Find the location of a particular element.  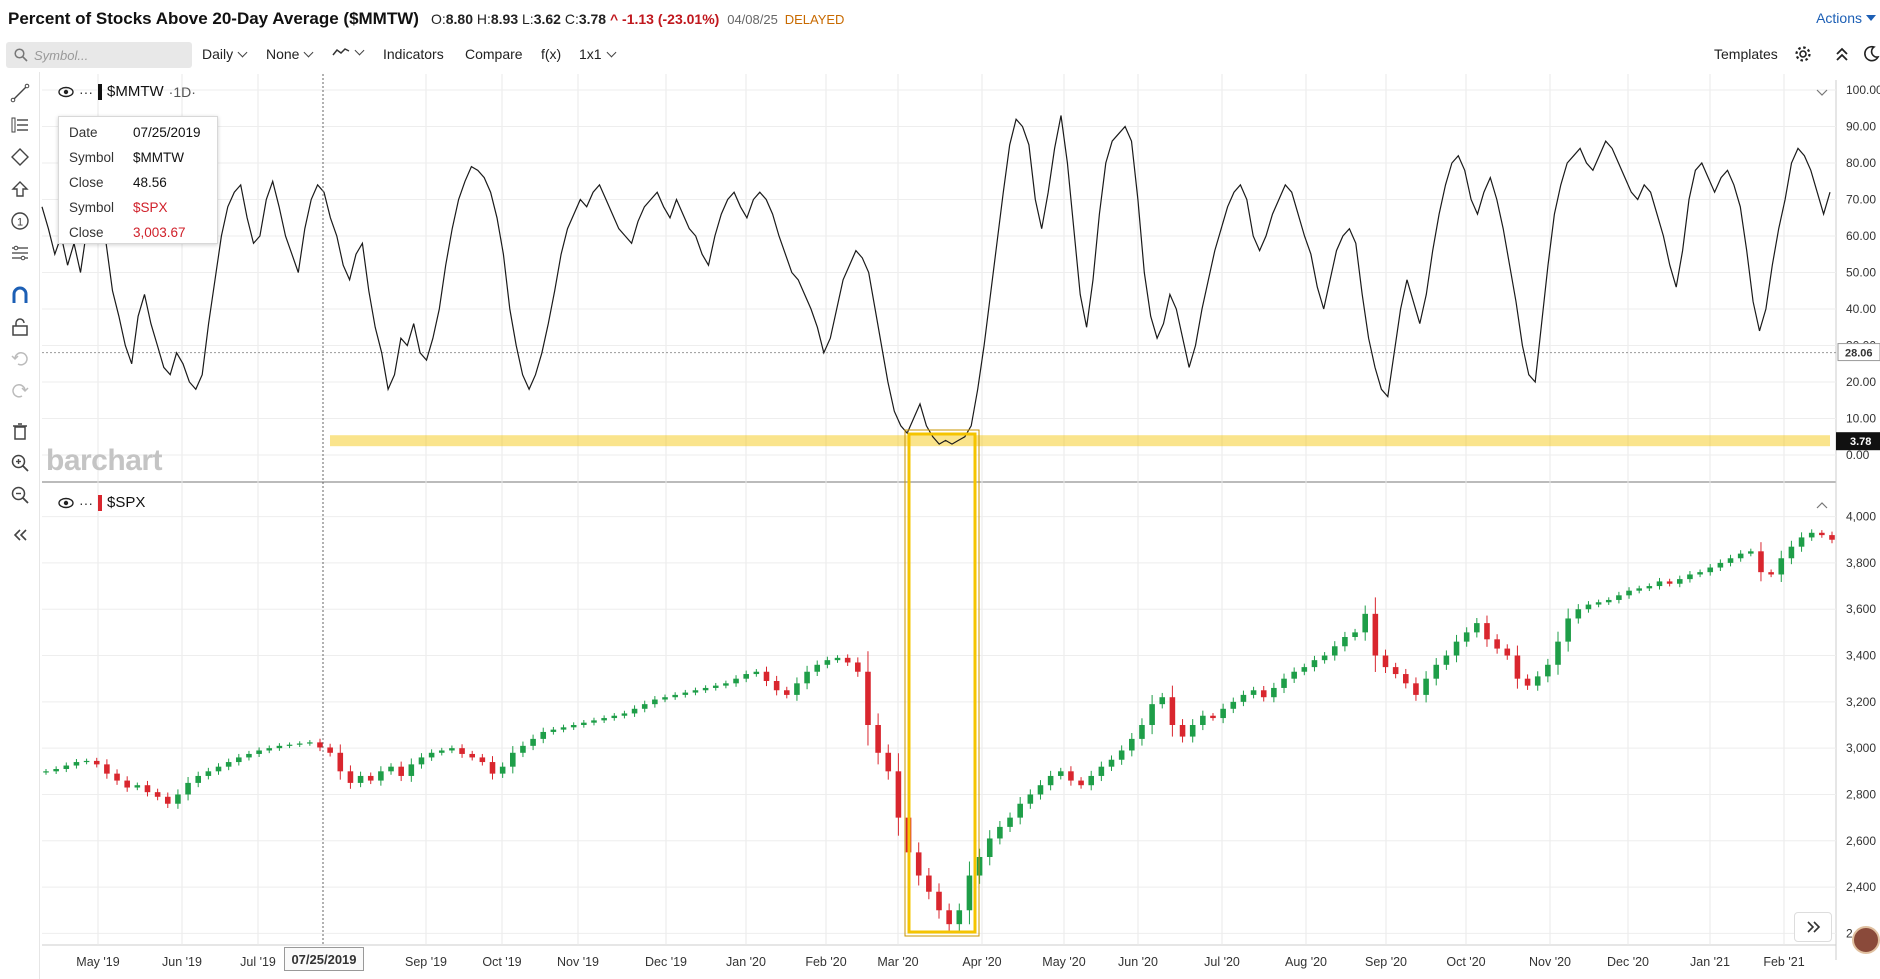

open-value: 8.80 is located at coordinates (459, 19).